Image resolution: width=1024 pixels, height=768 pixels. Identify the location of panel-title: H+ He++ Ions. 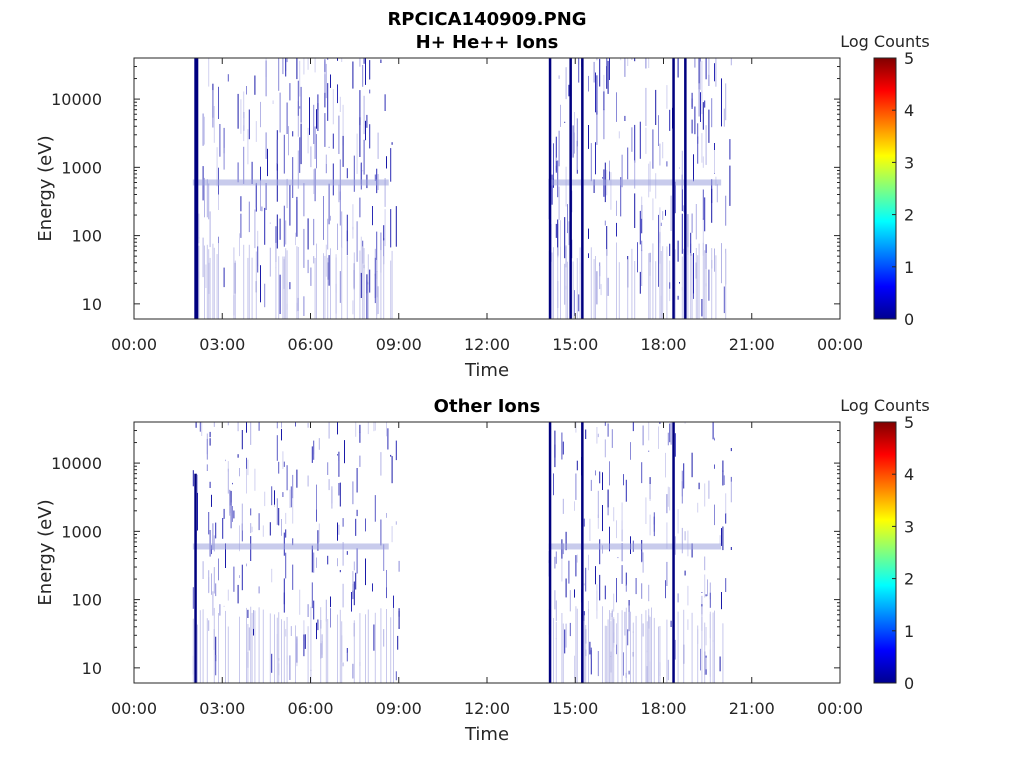
(487, 42).